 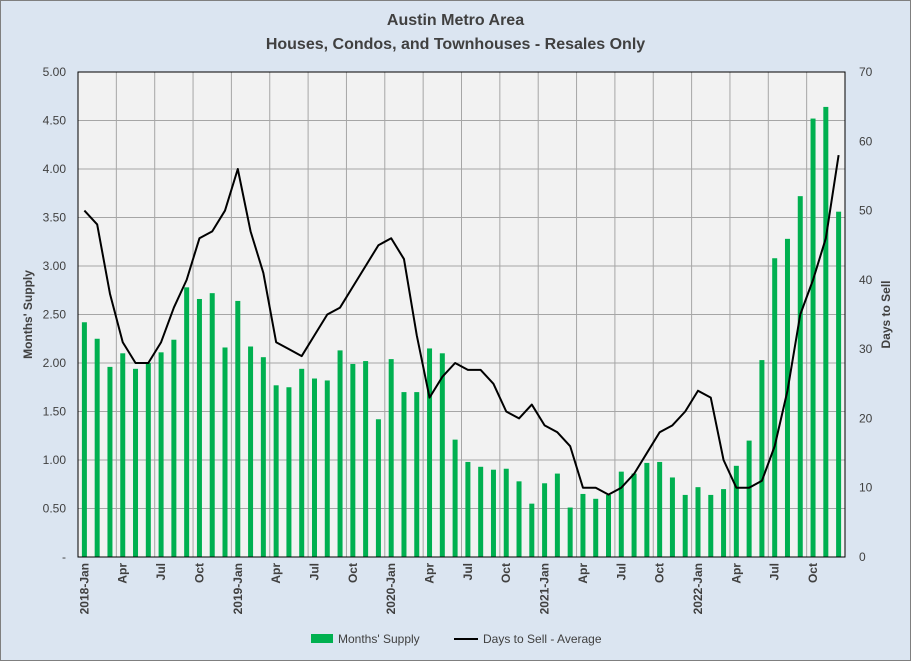 I want to click on y-tick-label: 4.00, so click(x=55, y=169).